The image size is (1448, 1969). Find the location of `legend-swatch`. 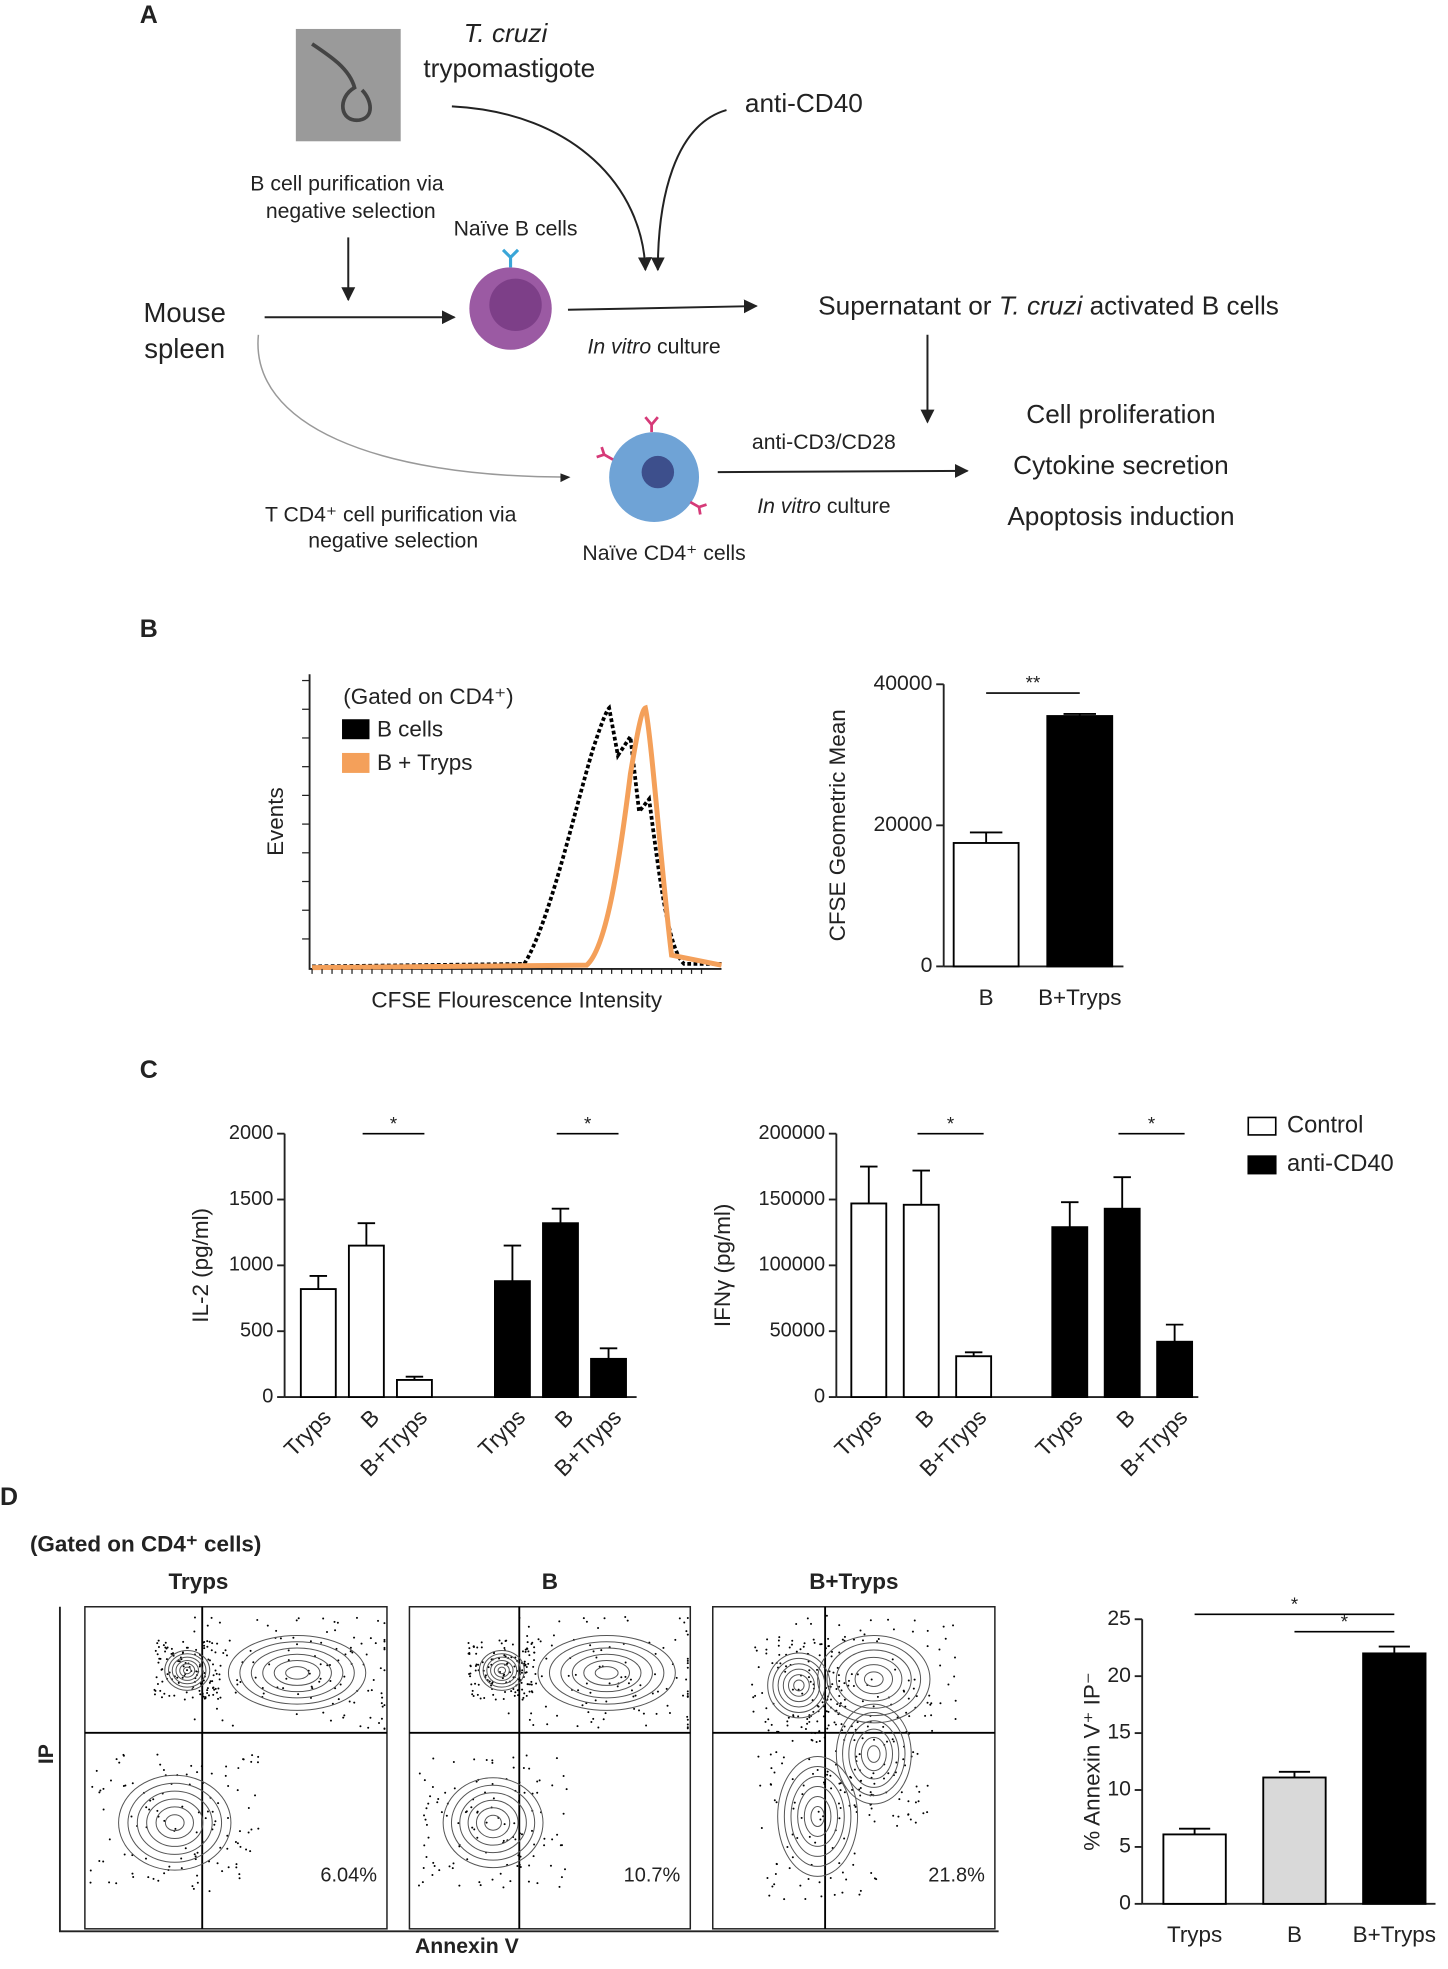

legend-swatch is located at coordinates (1262, 1126).